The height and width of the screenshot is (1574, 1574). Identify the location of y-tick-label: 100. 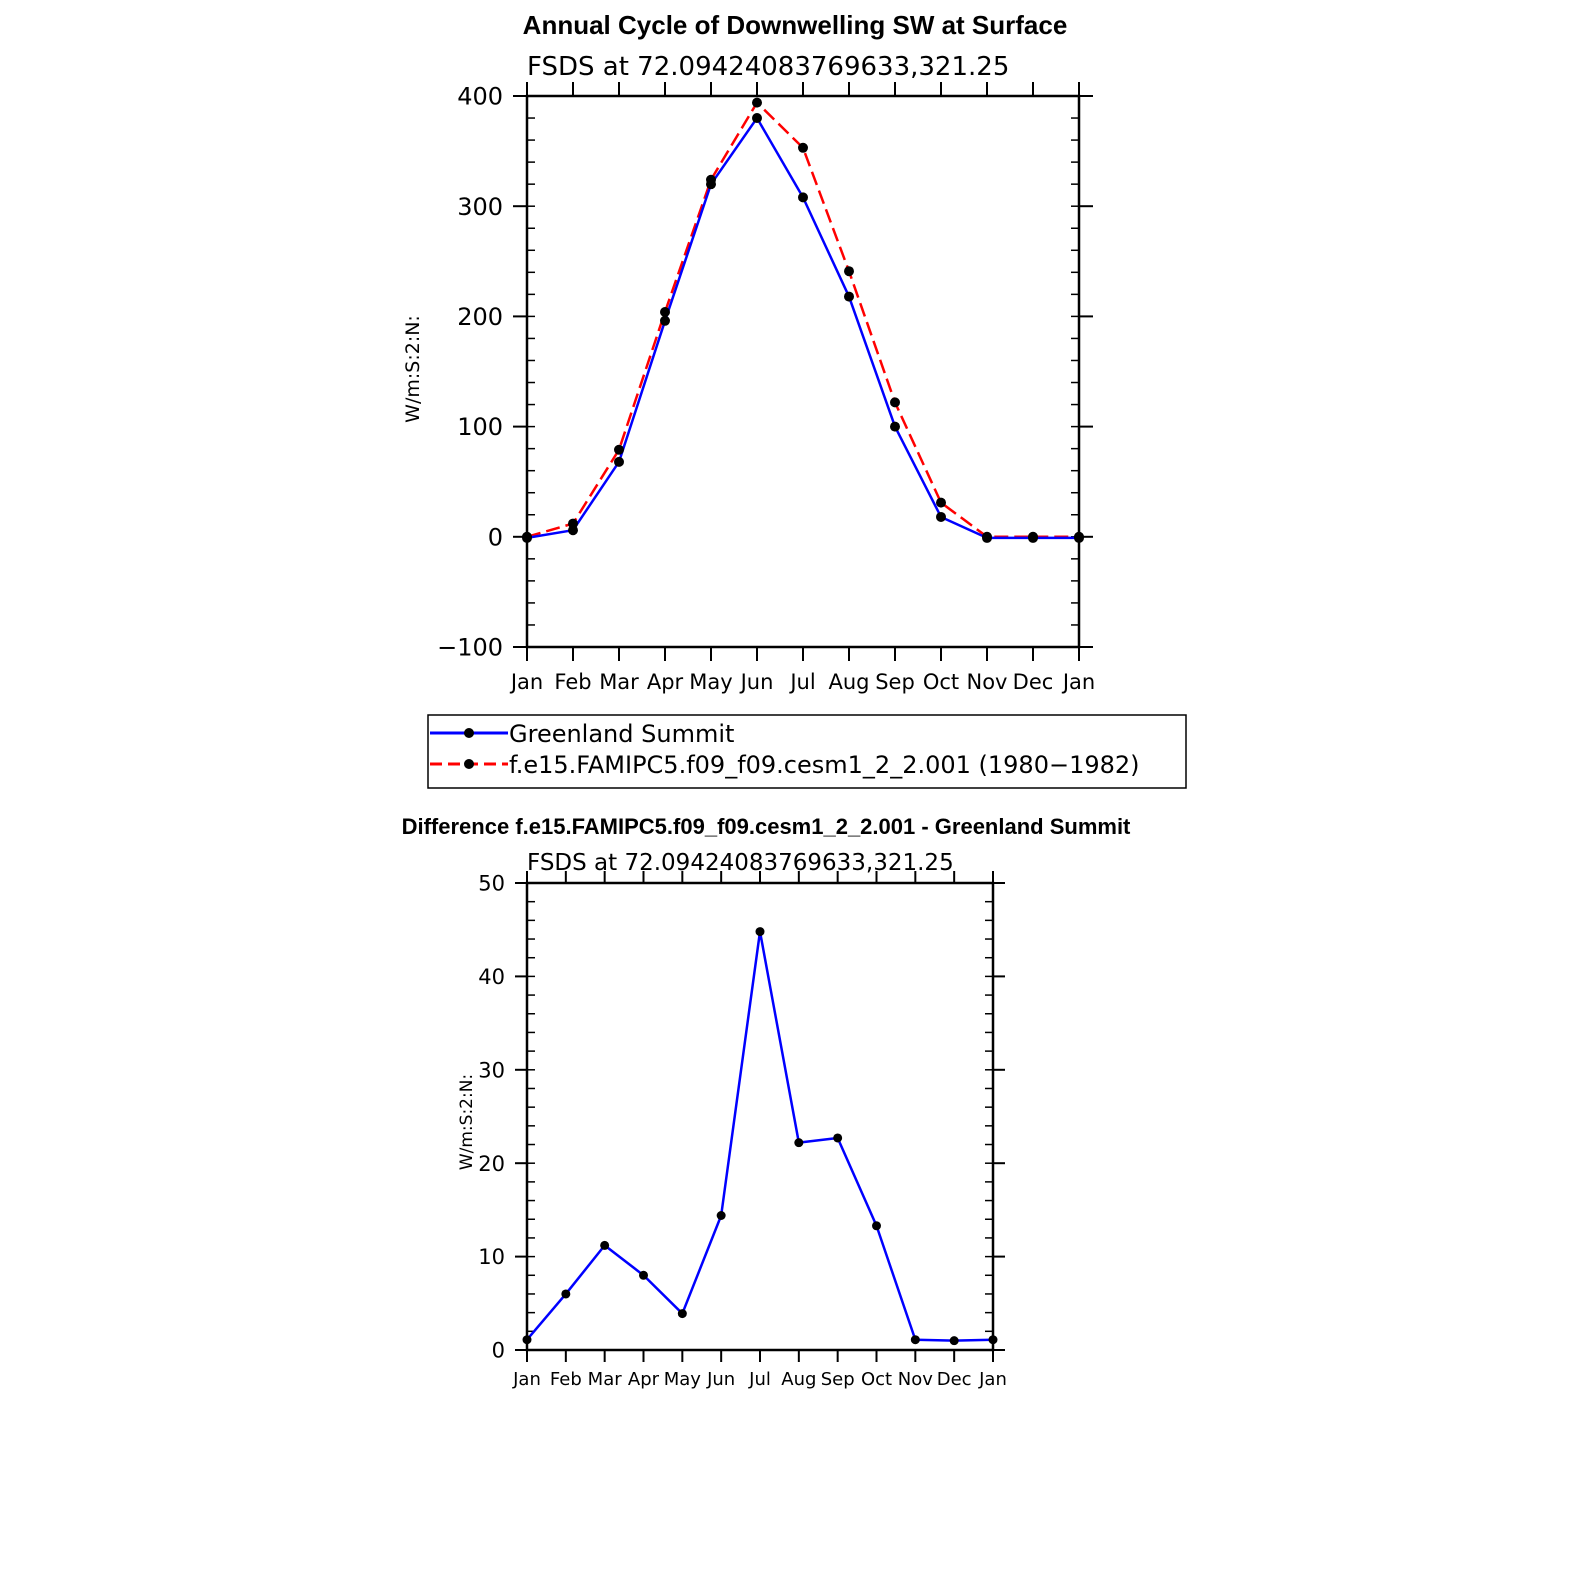
(480, 427).